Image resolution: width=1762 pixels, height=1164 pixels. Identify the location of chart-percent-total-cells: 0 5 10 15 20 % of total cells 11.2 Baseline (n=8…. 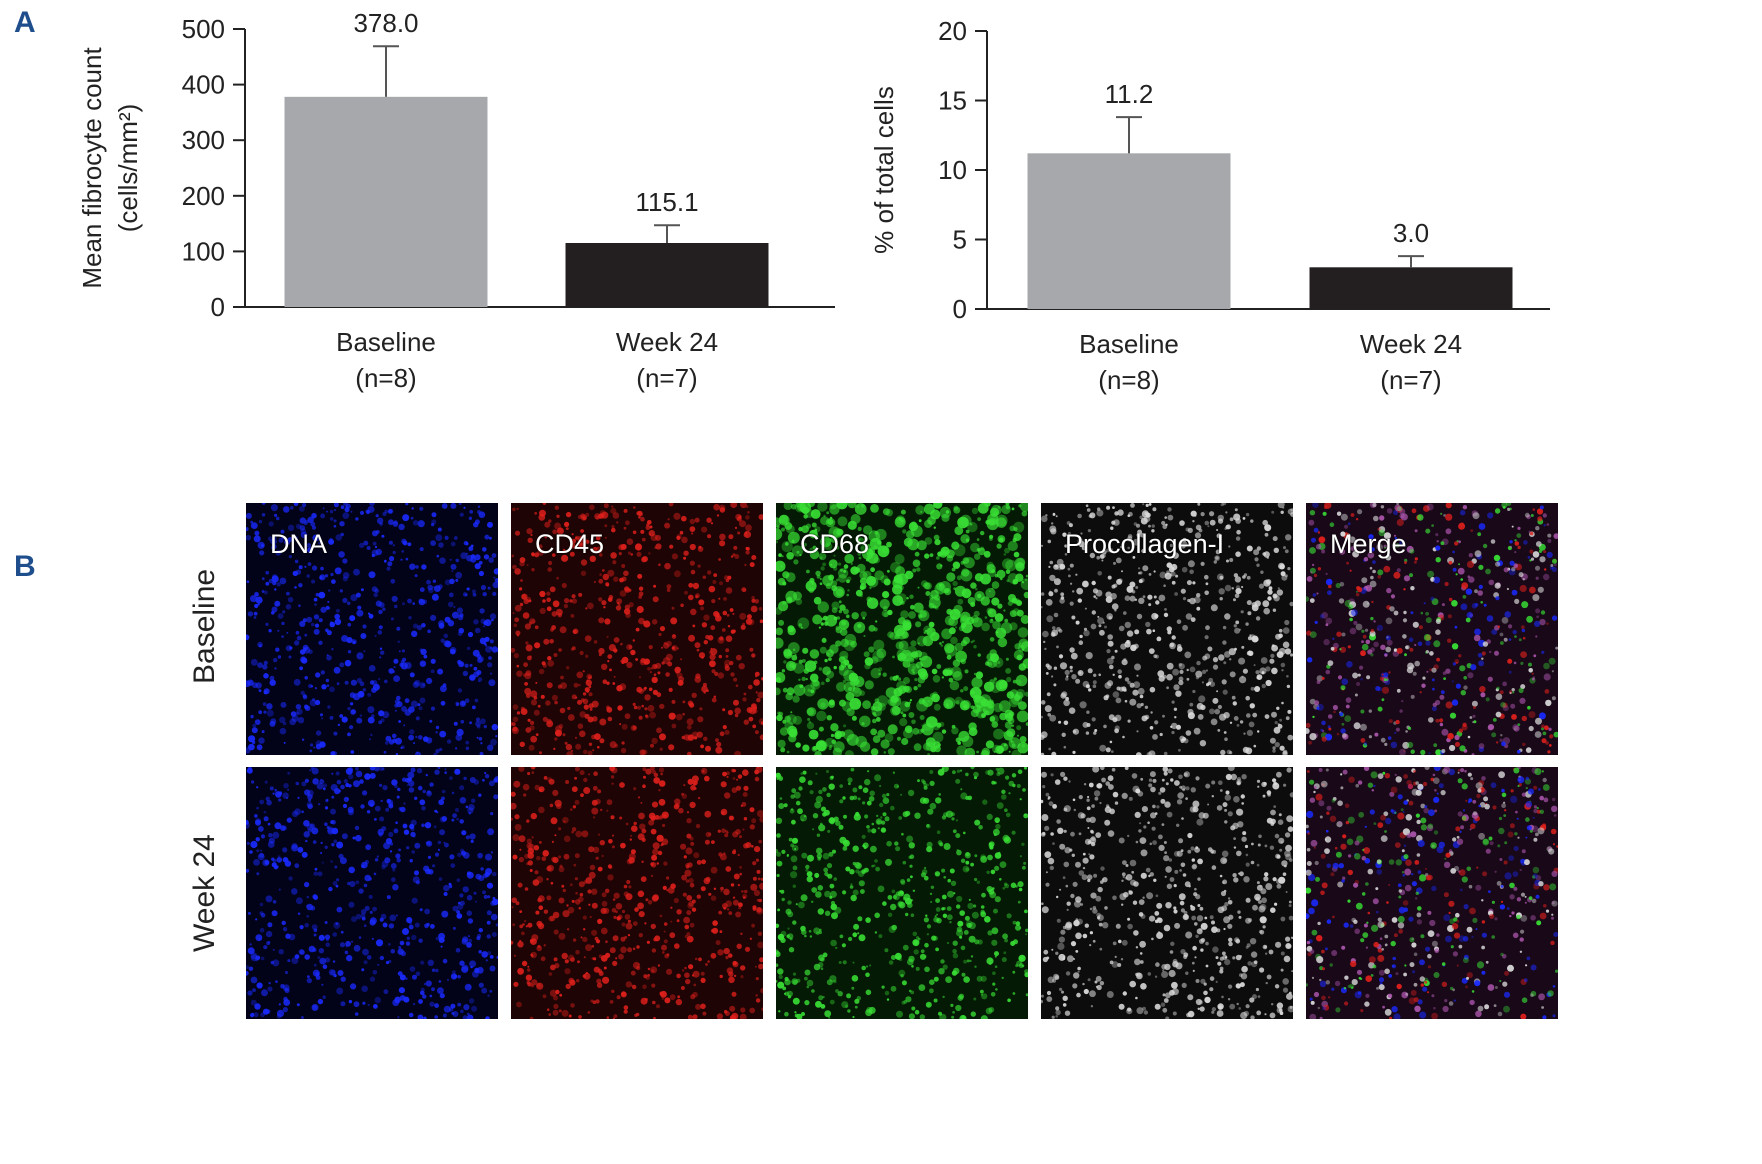
(1209, 205).